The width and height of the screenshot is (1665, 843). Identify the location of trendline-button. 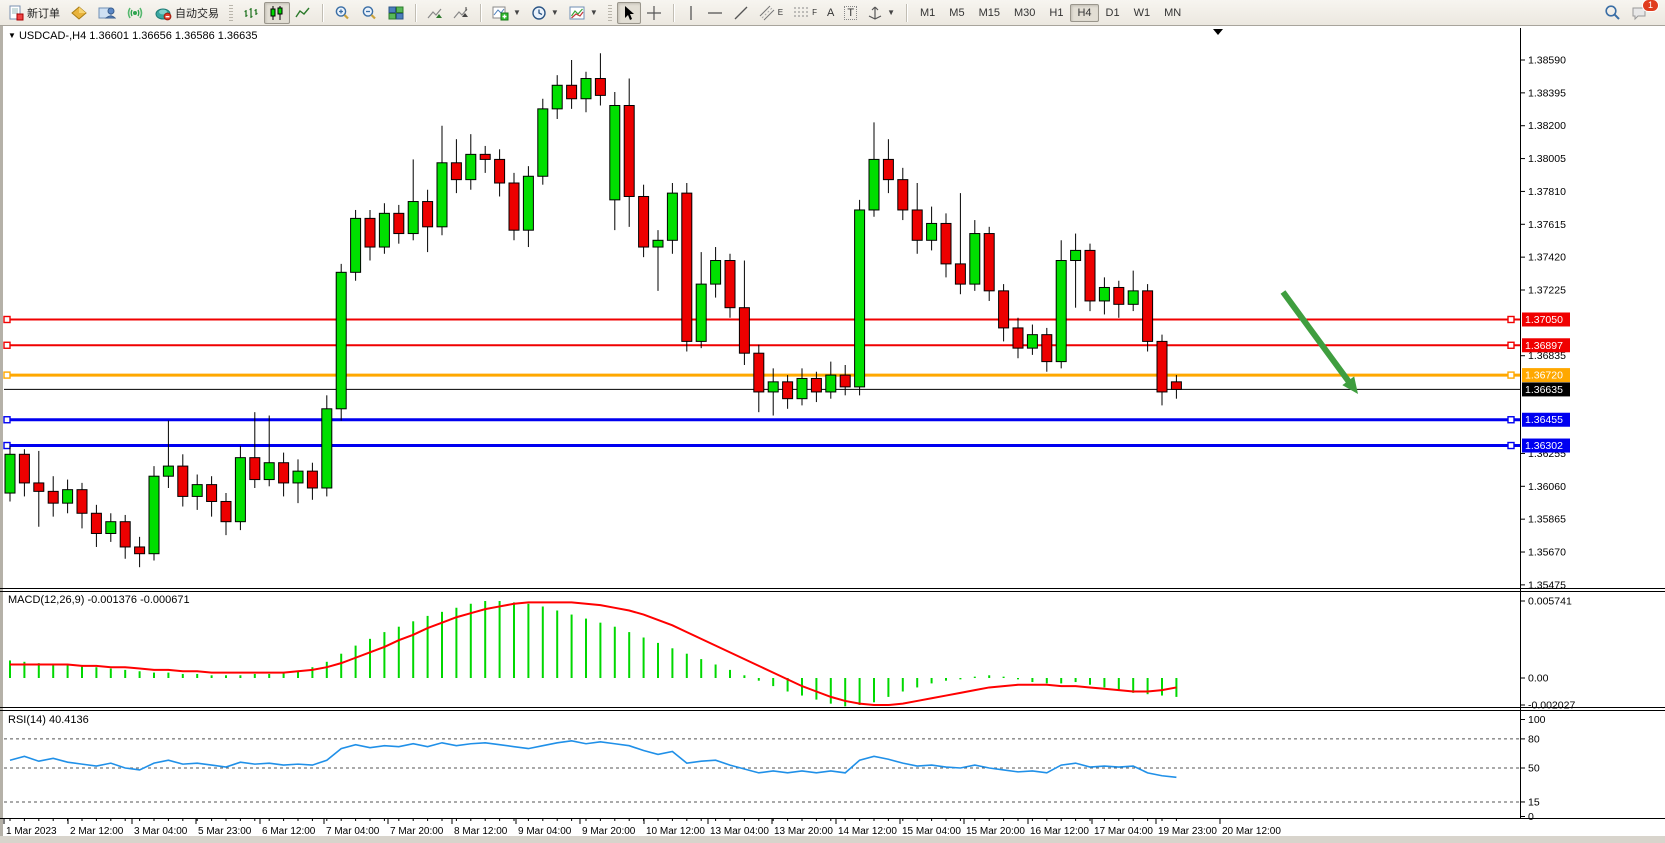
(741, 13).